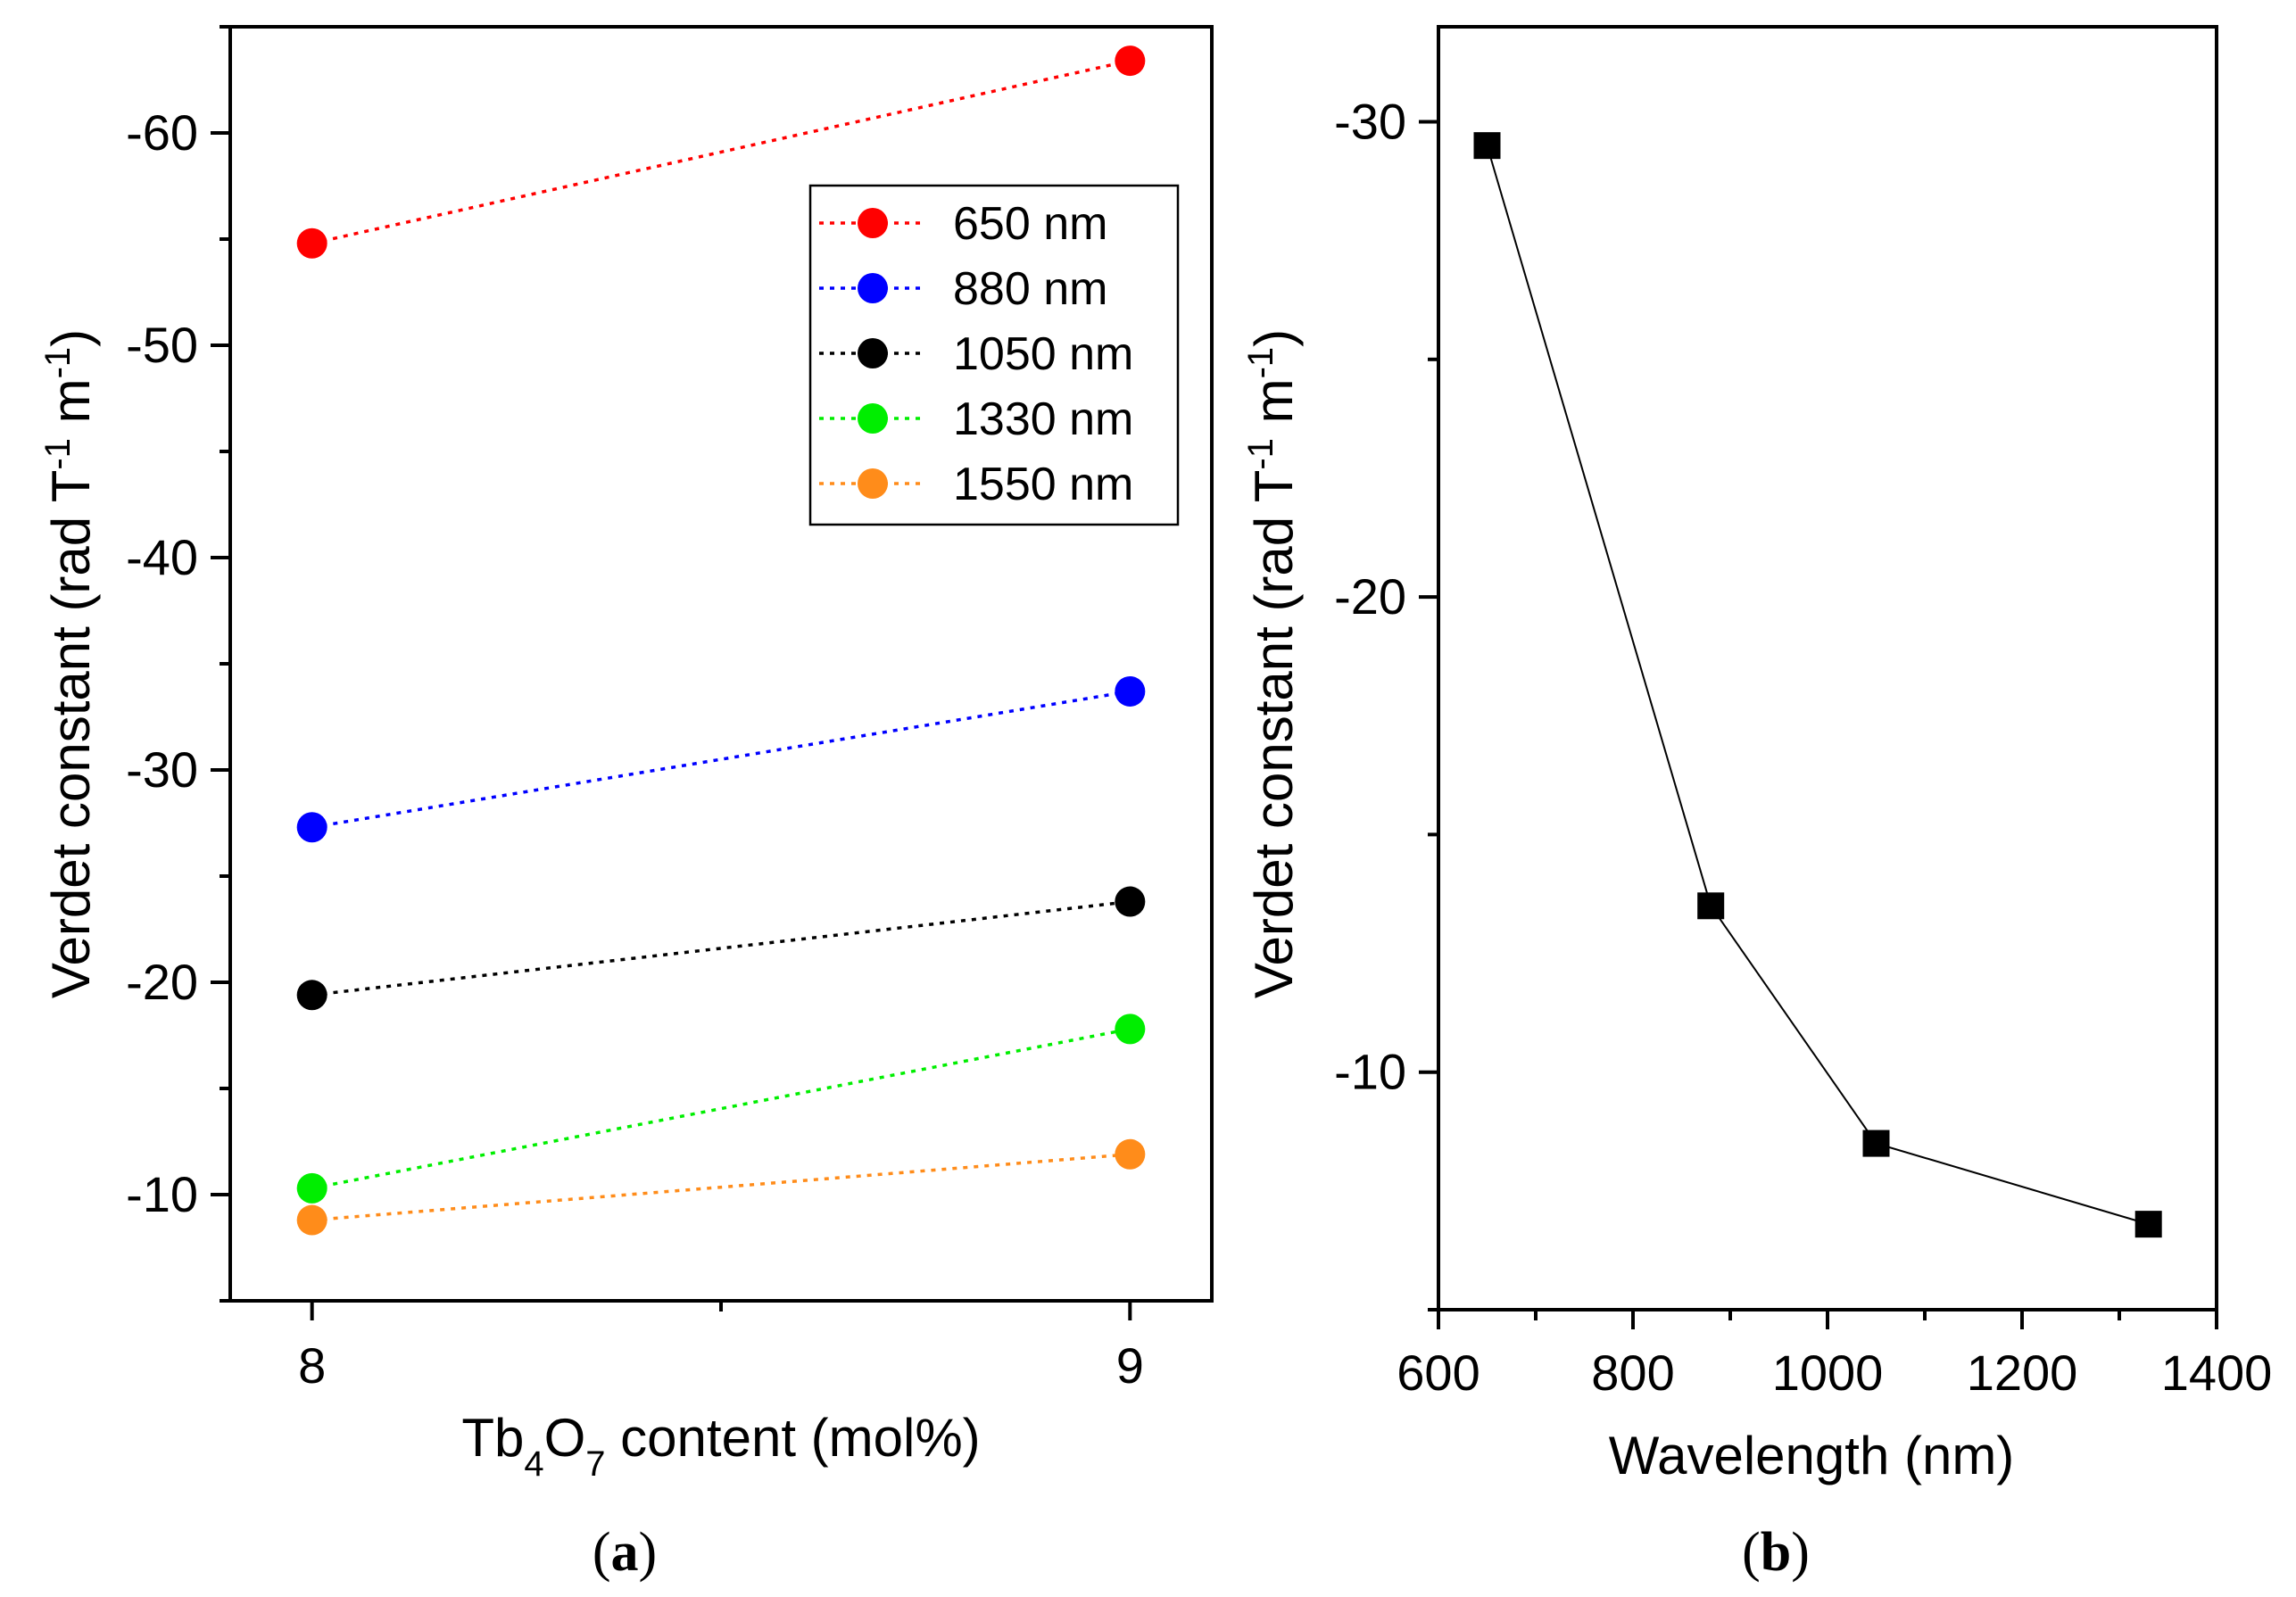  Describe the element at coordinates (794, 1438) in the screenshot. I see `panel-a-x-title-part: content (mol%)` at that location.